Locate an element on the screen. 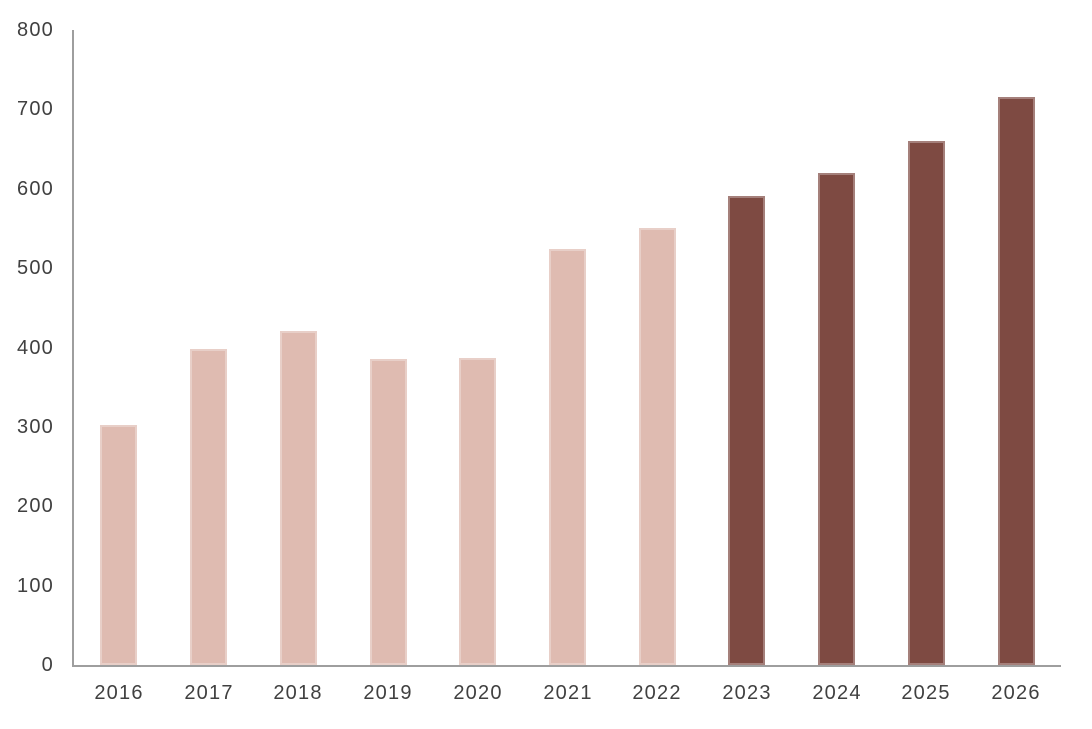 Image resolution: width=1092 pixels, height=729 pixels. x-axis-line is located at coordinates (566, 666).